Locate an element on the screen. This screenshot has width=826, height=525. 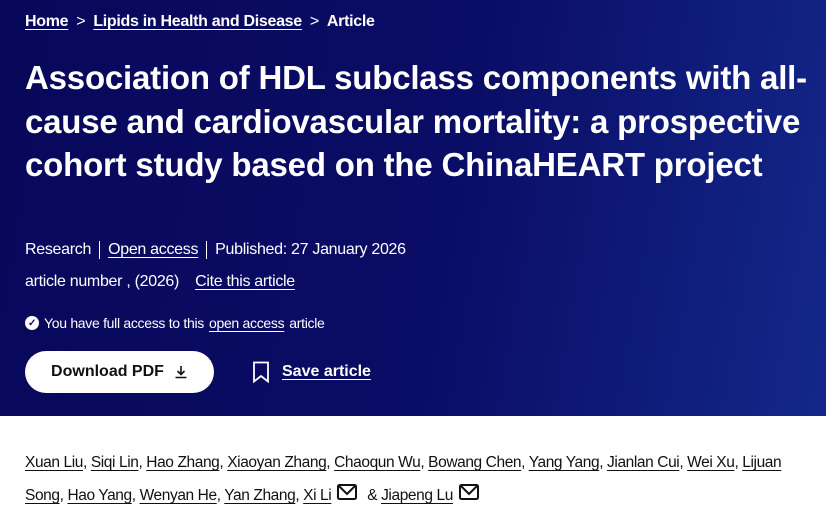
author-link: Jiapeng Lu is located at coordinates (417, 495).